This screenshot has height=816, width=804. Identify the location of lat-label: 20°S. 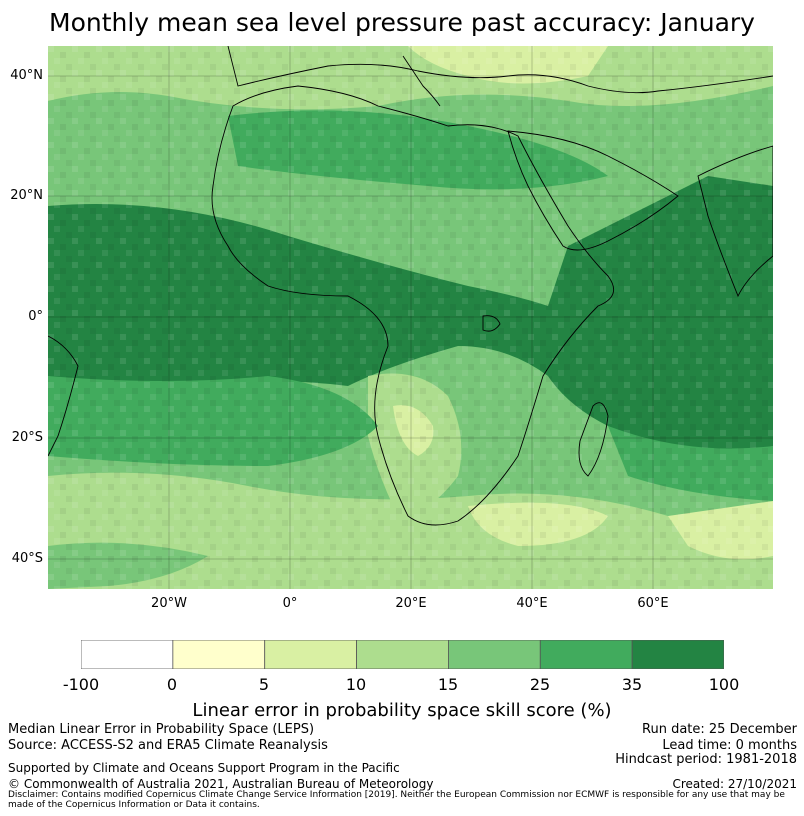
(27, 437).